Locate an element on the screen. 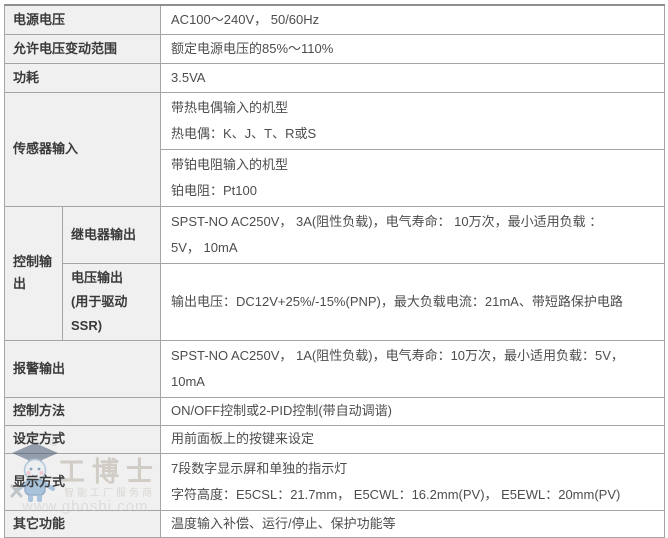  value-line: 10mA is located at coordinates (188, 381).